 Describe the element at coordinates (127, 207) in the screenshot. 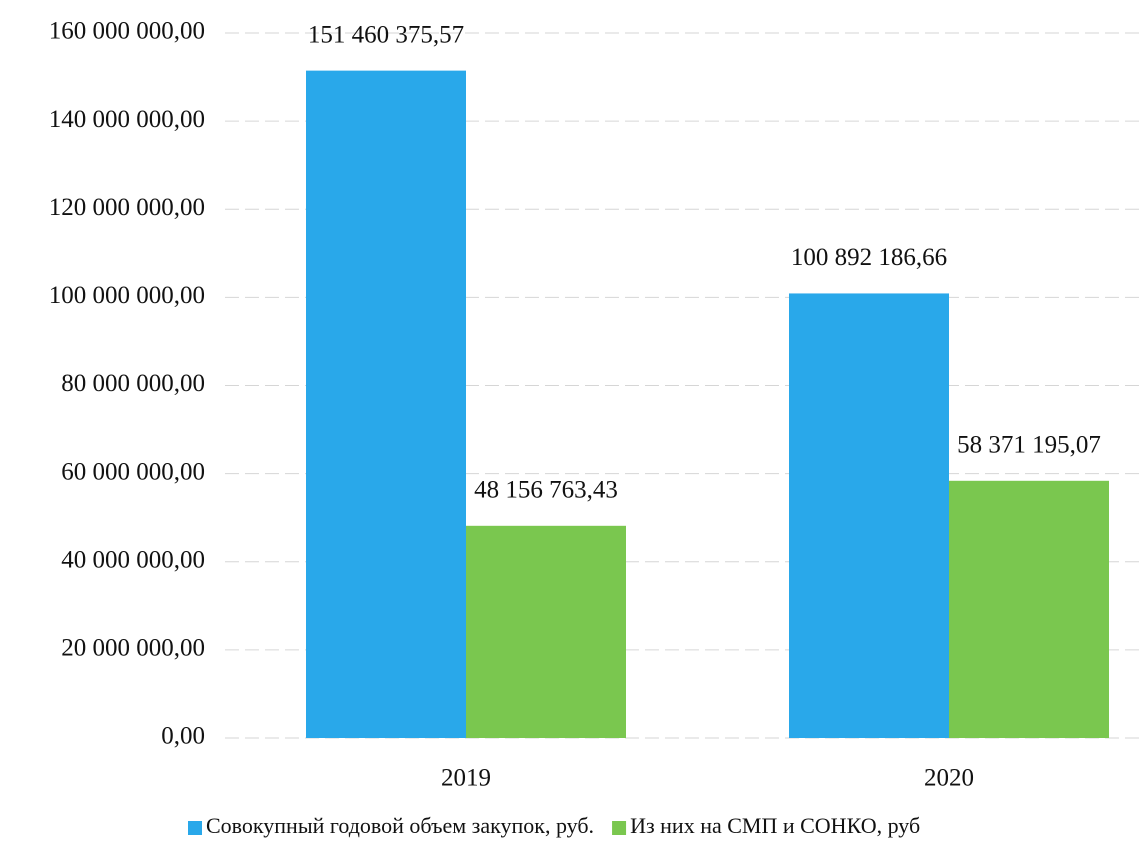

I see `y-tick-label: 120 000 000,00` at that location.